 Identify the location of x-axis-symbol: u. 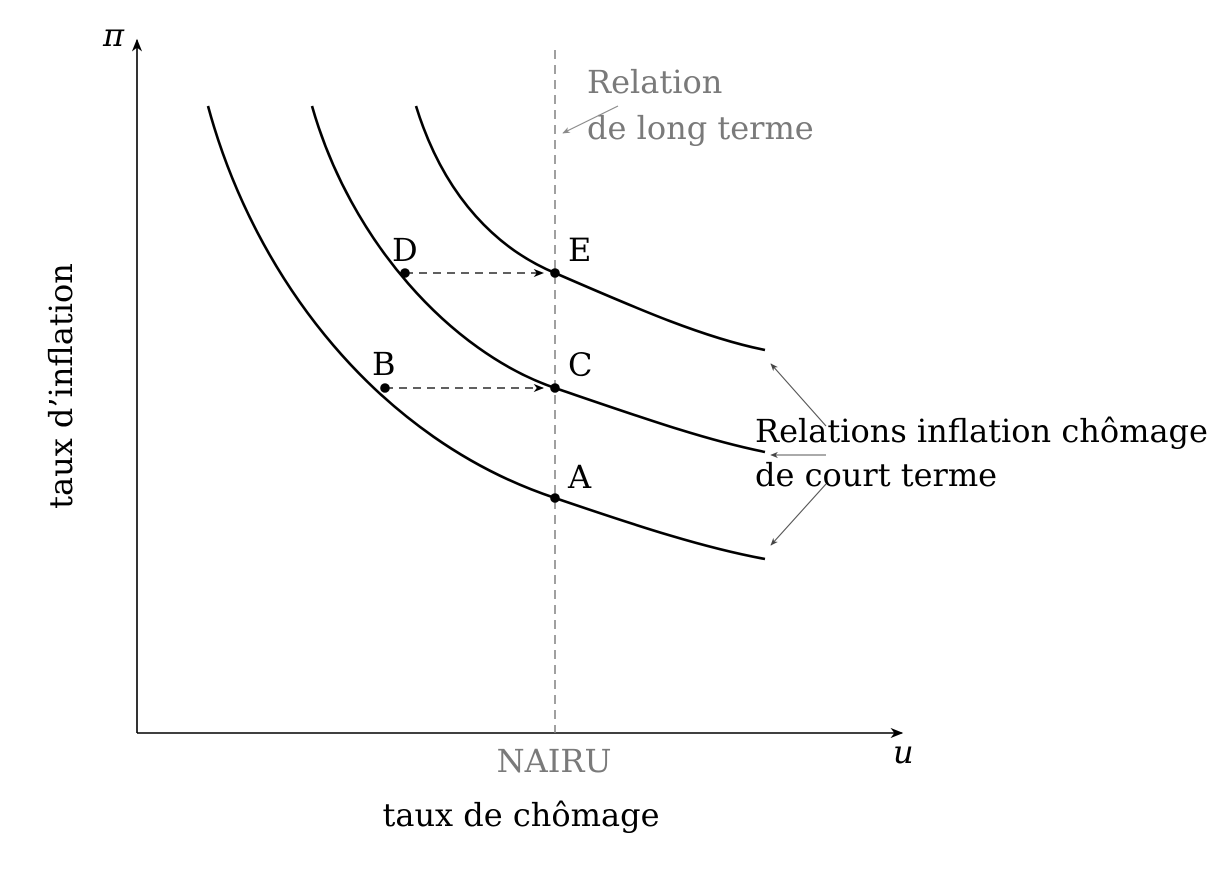
(903, 752).